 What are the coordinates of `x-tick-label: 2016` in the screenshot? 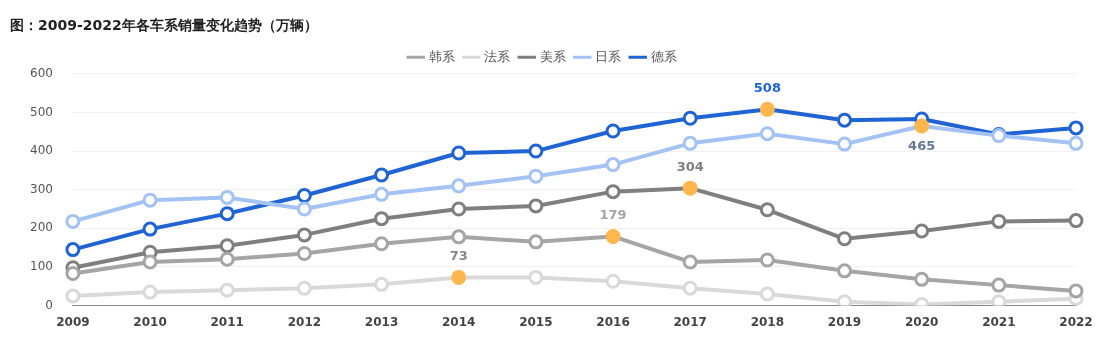 It's located at (613, 321).